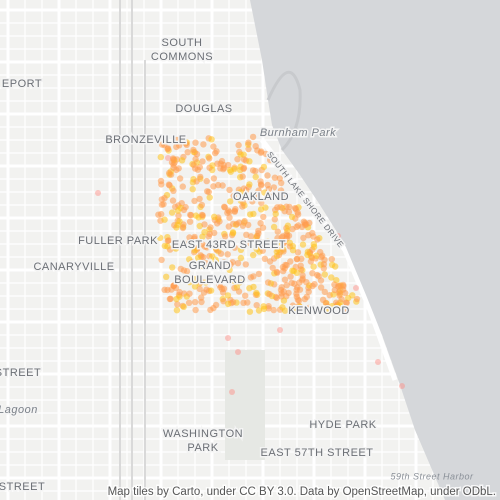 Image resolution: width=500 pixels, height=500 pixels. What do you see at coordinates (210, 280) in the screenshot?
I see `place-label: BOULEVARD` at bounding box center [210, 280].